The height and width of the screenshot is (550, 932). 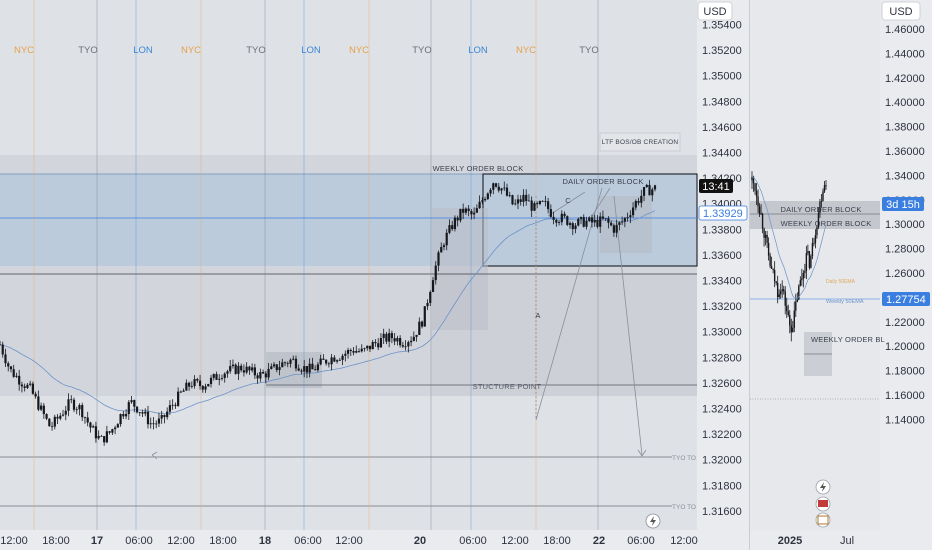 What do you see at coordinates (723, 275) in the screenshot?
I see `left-price-axis` at bounding box center [723, 275].